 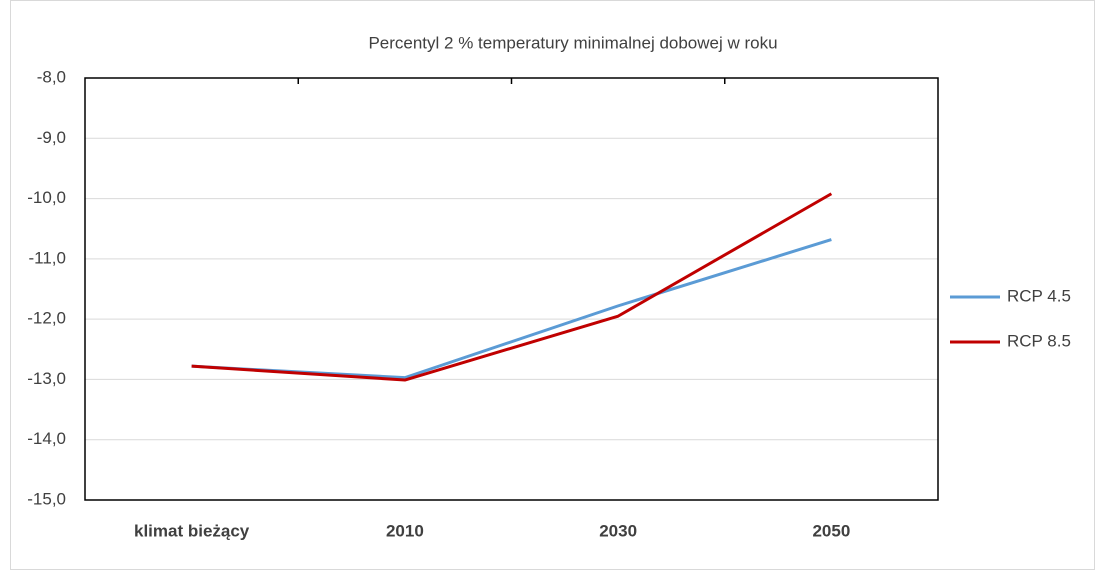 I want to click on x-tick-label: 2030, so click(x=618, y=530).